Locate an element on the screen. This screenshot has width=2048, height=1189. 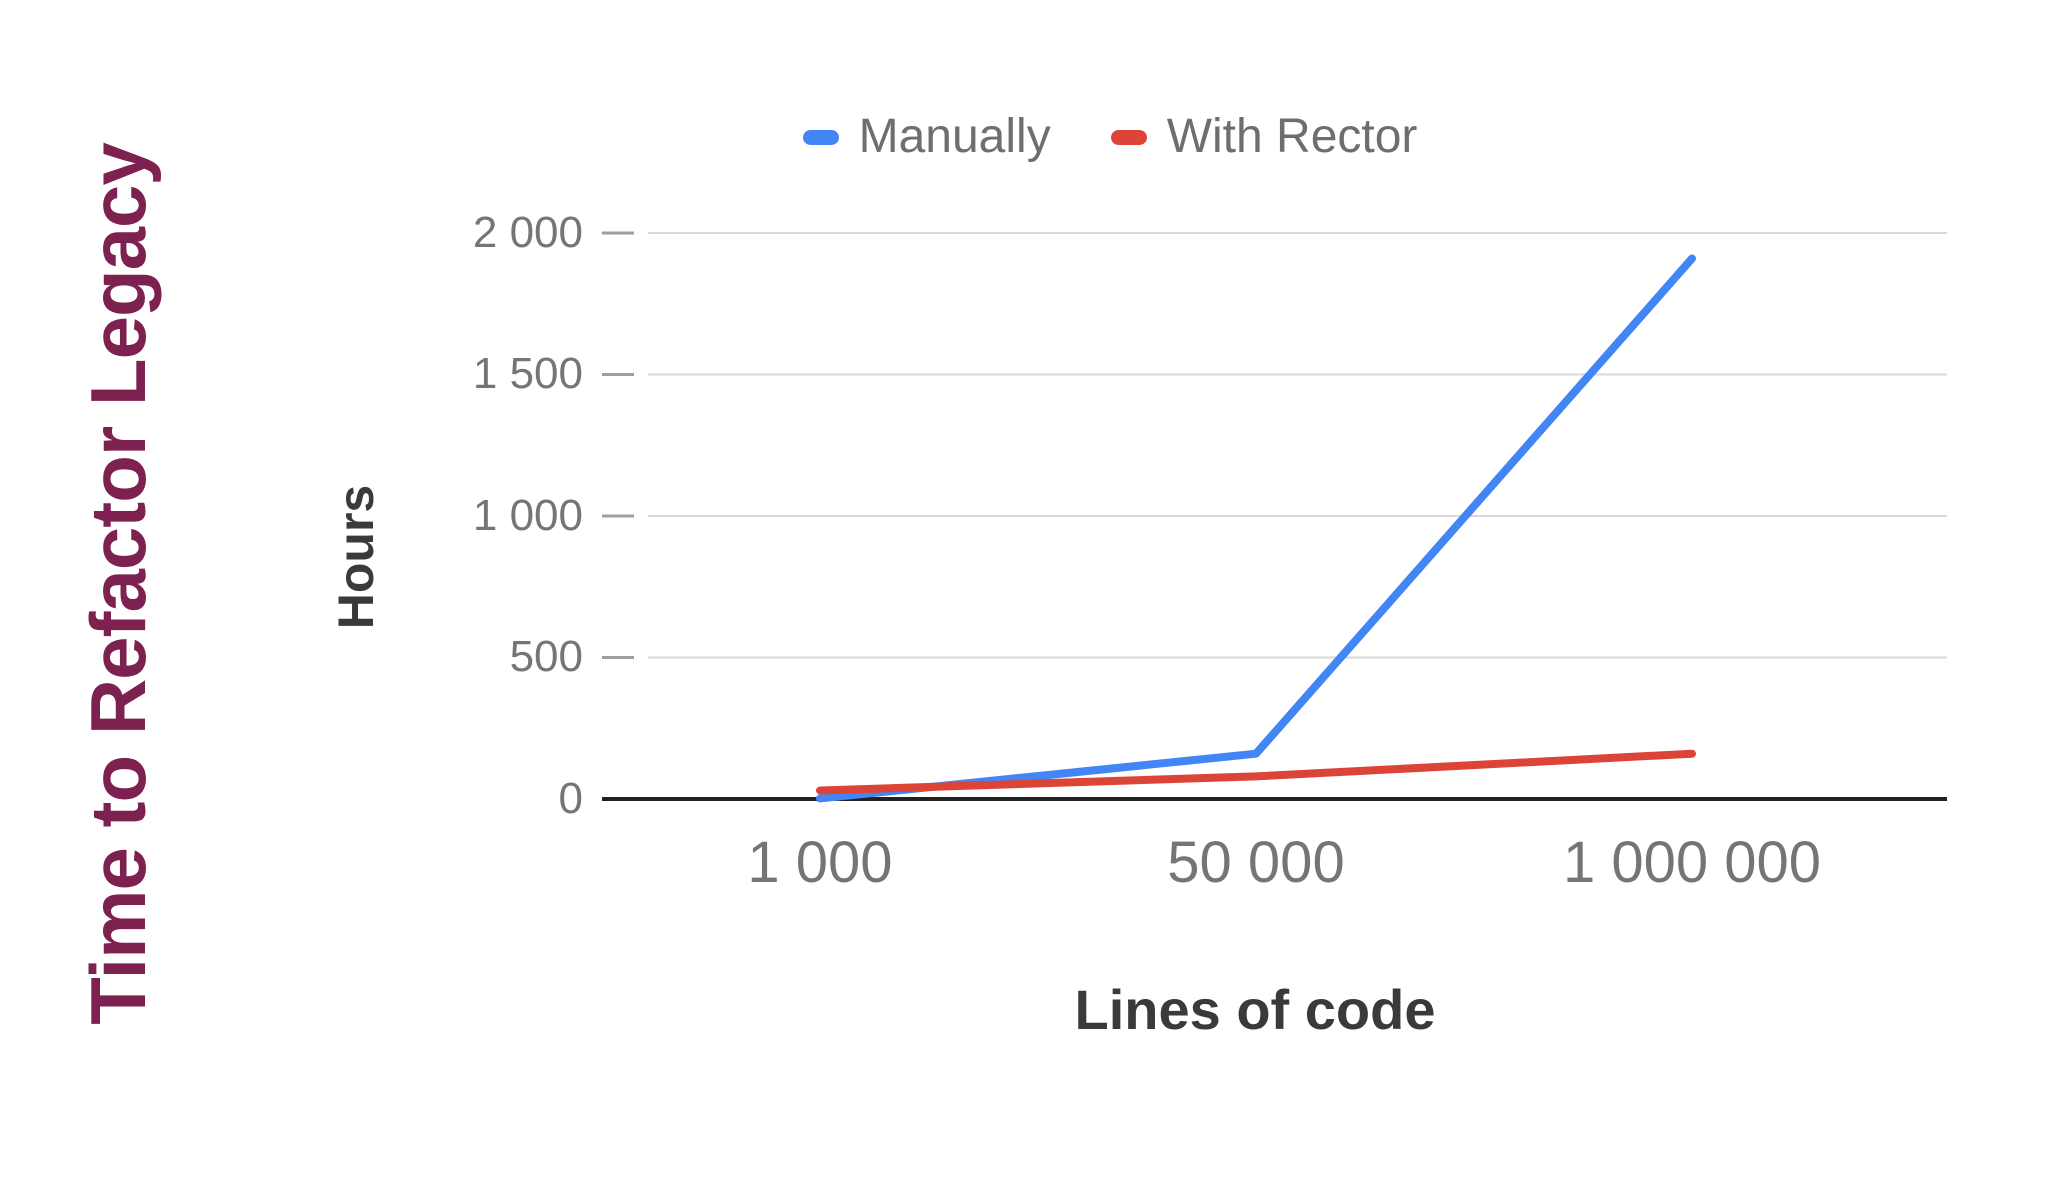
legend-label-with-rector: With Rector is located at coordinates (1292, 136).